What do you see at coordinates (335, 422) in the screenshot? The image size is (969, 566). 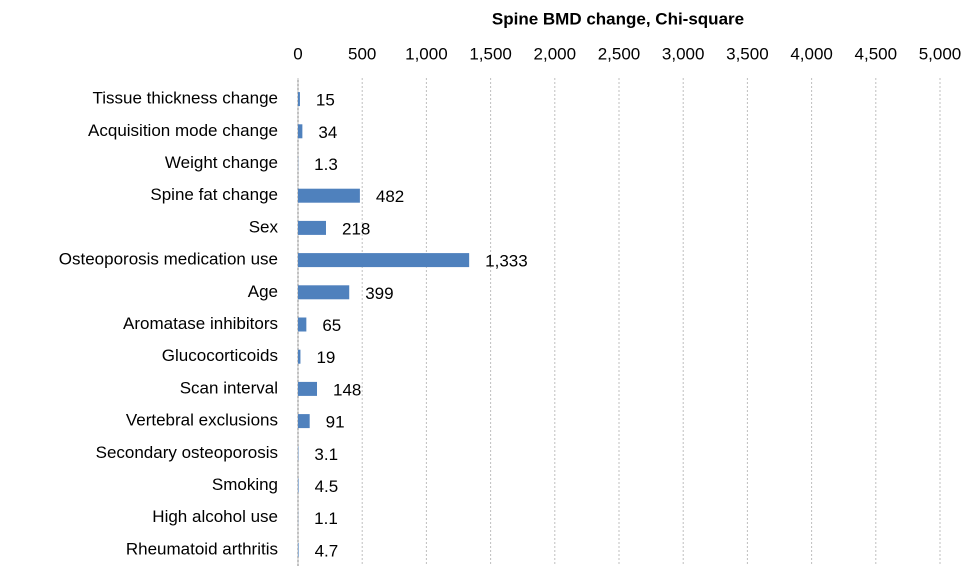 I see `value-label: 91` at bounding box center [335, 422].